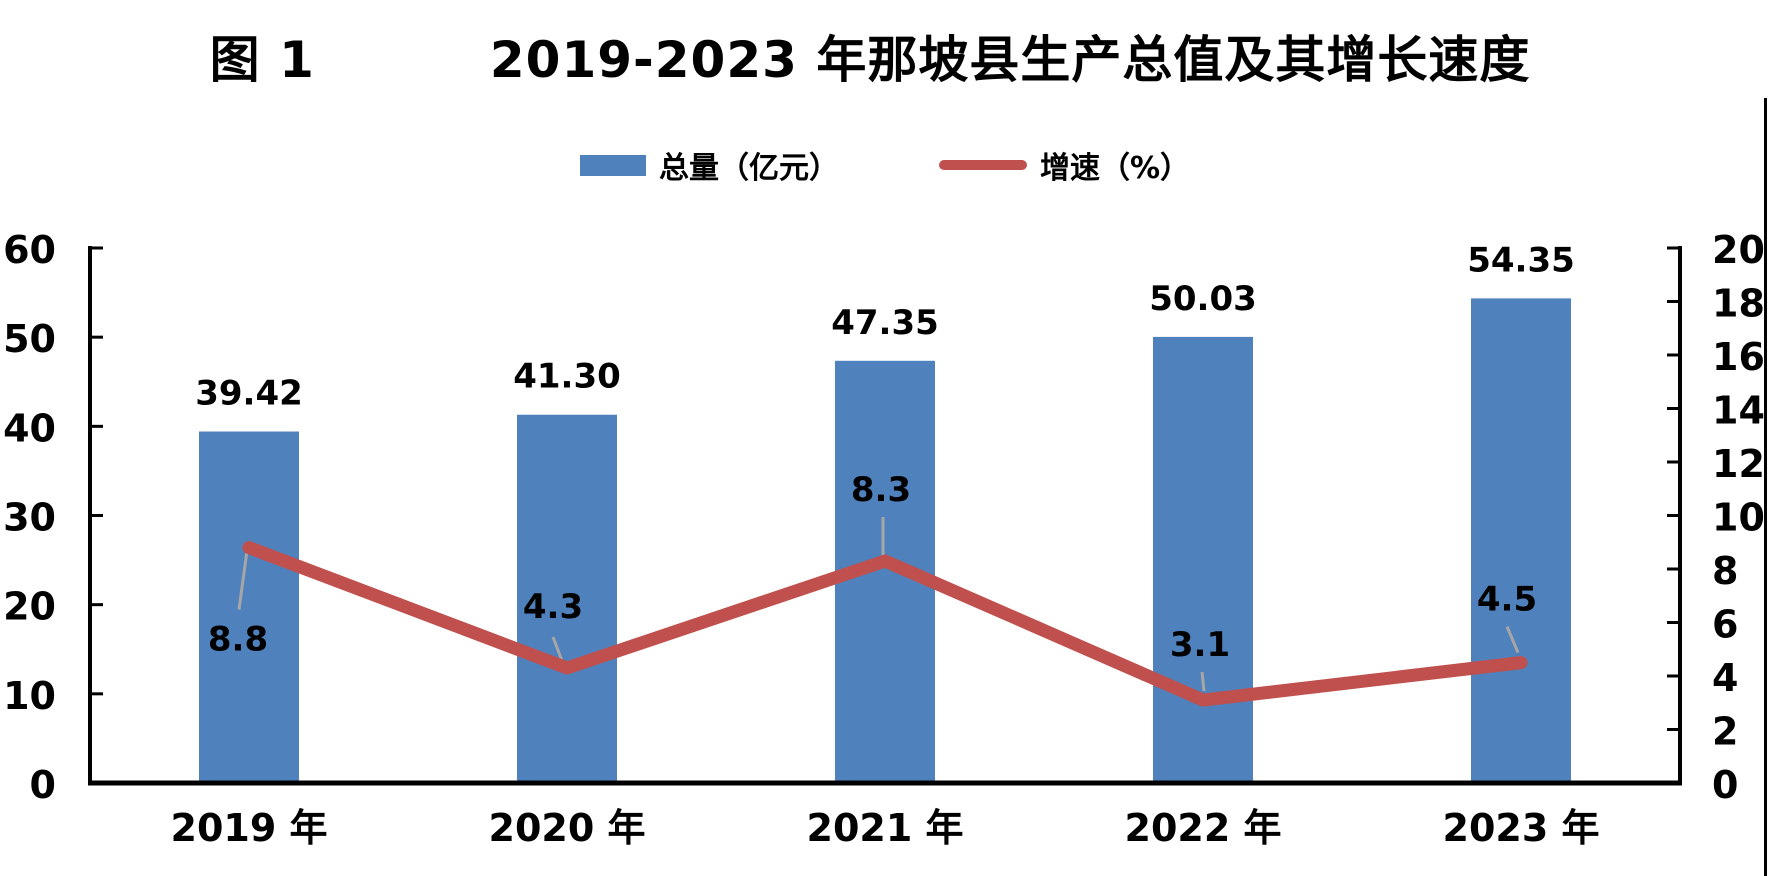 Image resolution: width=1770 pixels, height=876 pixels. Describe the element at coordinates (1200, 645) in the screenshot. I see `line-value-label: 3.1` at that location.